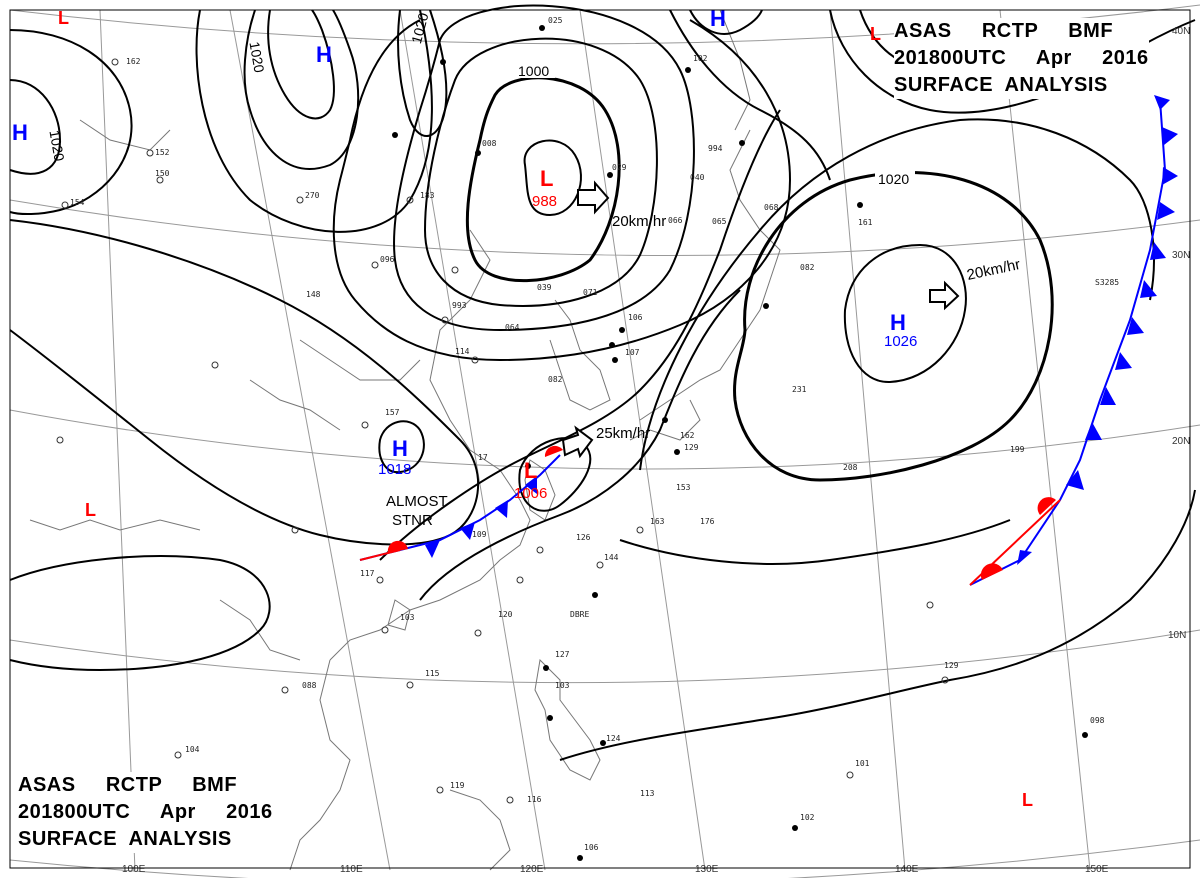 This screenshot has width=1200, height=878. Describe the element at coordinates (125, 839) in the screenshot. I see `footer-line-3: SURFACE ANALYSIS` at that location.